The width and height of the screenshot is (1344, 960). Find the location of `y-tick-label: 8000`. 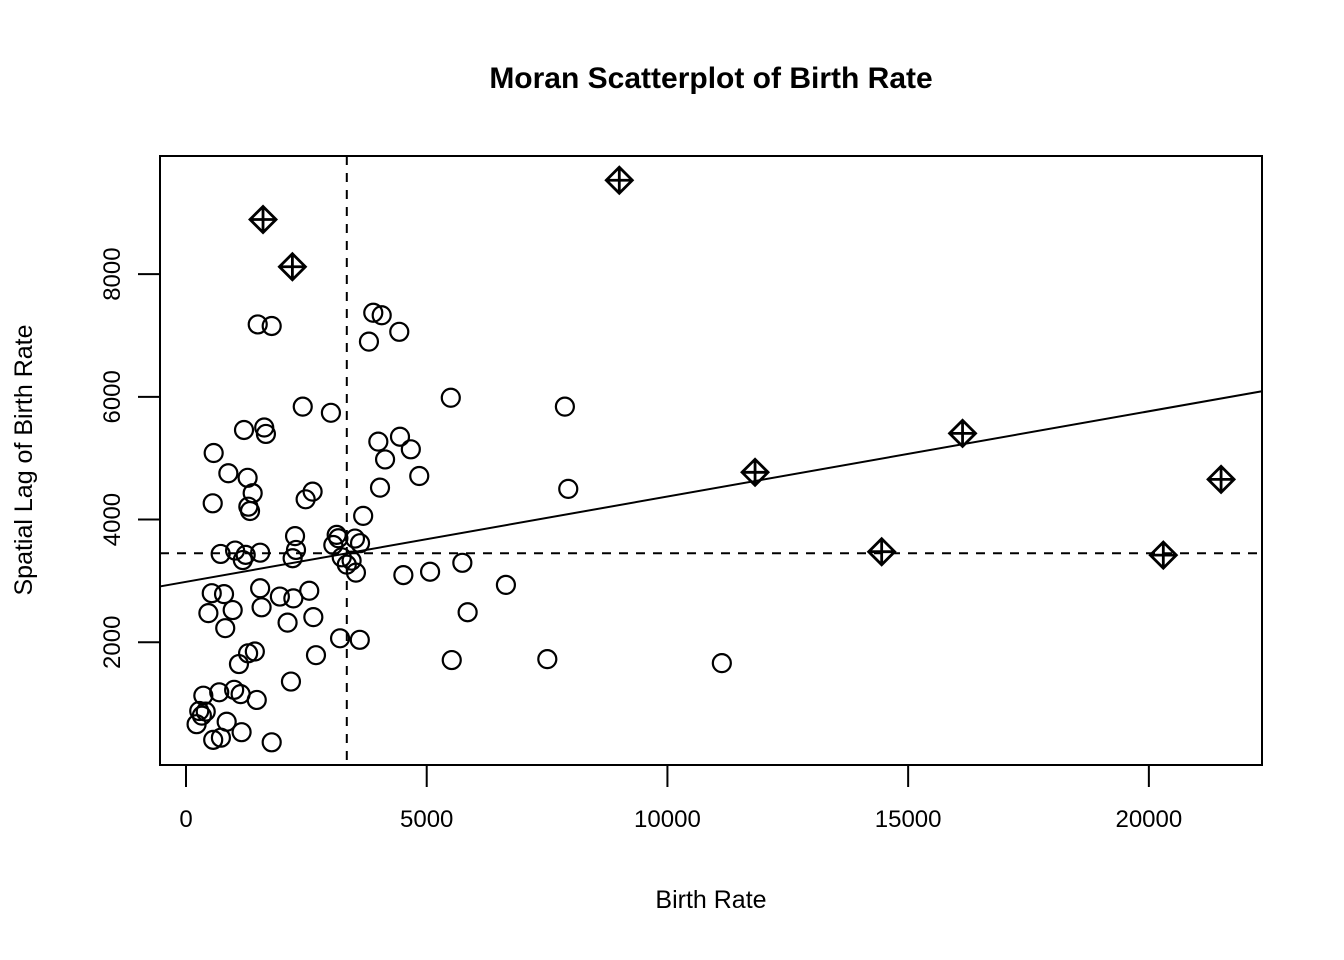

y-tick-label: 8000 is located at coordinates (112, 273).